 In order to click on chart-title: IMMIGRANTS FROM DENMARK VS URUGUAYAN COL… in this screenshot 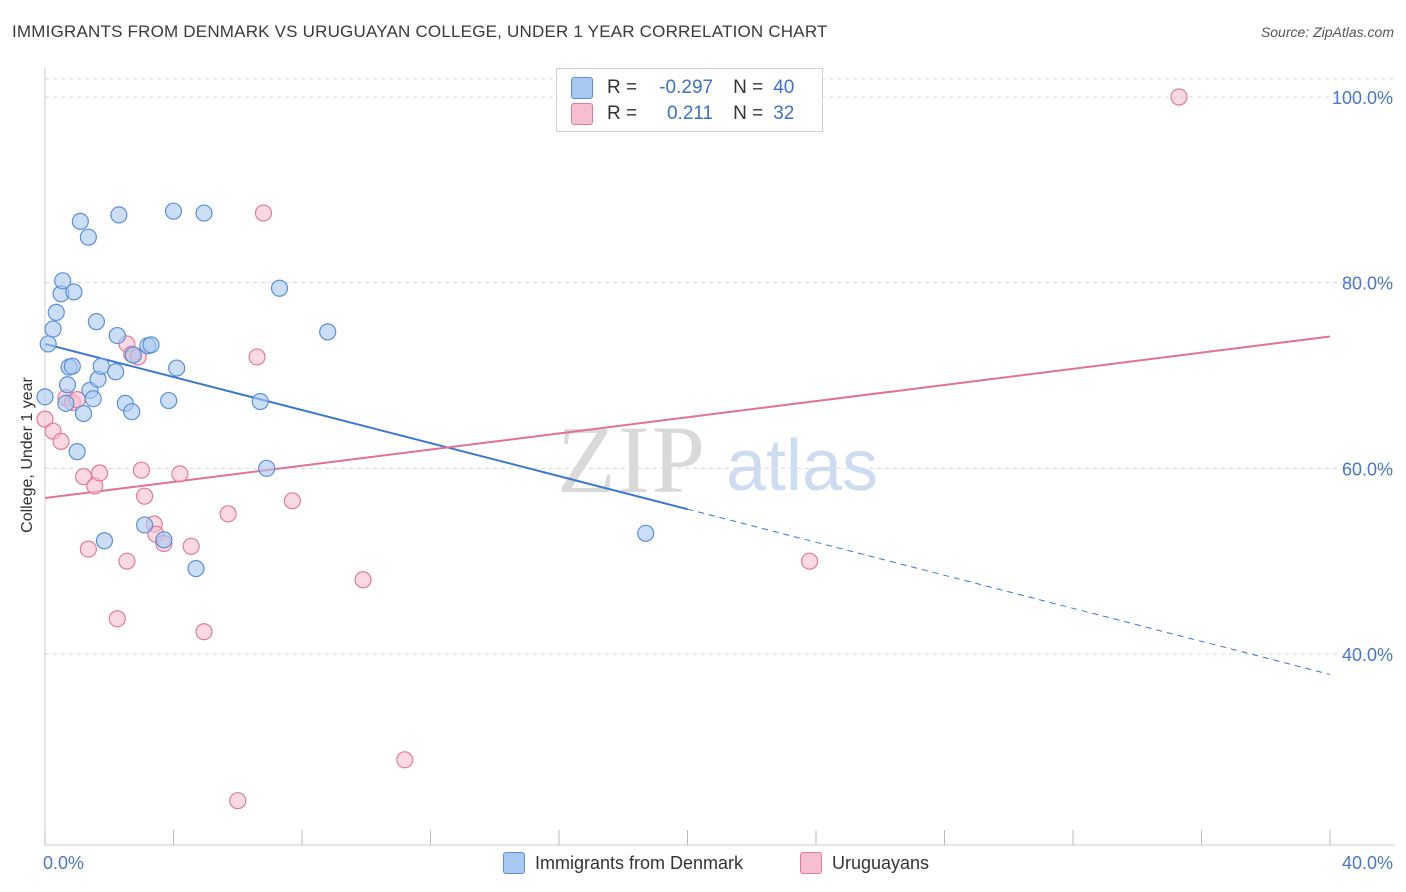, I will do `click(420, 31)`.